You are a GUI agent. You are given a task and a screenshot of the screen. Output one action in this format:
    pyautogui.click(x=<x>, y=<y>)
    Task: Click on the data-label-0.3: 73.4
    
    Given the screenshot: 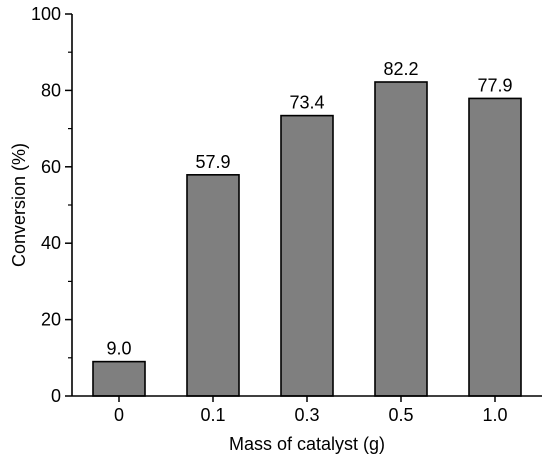 What is the action you would take?
    pyautogui.click(x=306, y=103)
    